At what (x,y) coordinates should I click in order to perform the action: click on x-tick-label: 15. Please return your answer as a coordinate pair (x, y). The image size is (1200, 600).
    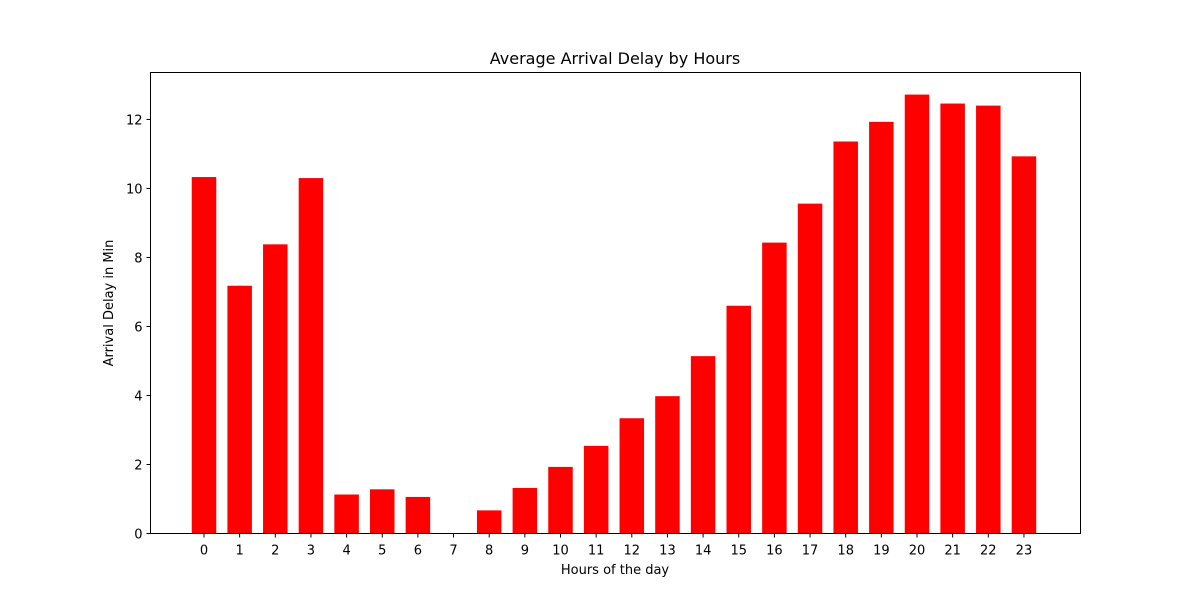
    Looking at the image, I should click on (738, 551).